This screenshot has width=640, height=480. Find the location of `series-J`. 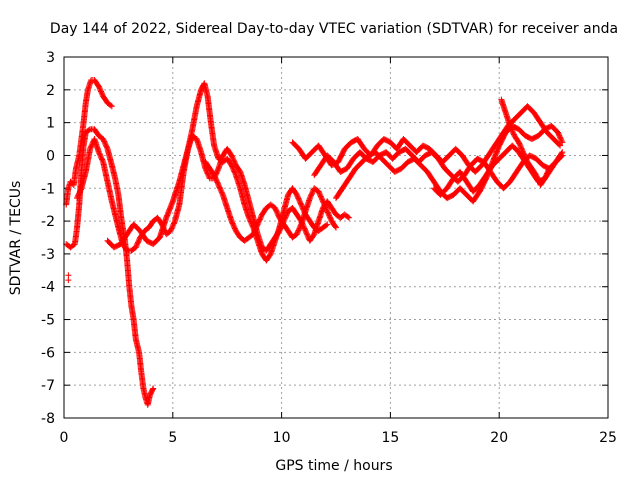

series-J is located at coordinates (525, 142).